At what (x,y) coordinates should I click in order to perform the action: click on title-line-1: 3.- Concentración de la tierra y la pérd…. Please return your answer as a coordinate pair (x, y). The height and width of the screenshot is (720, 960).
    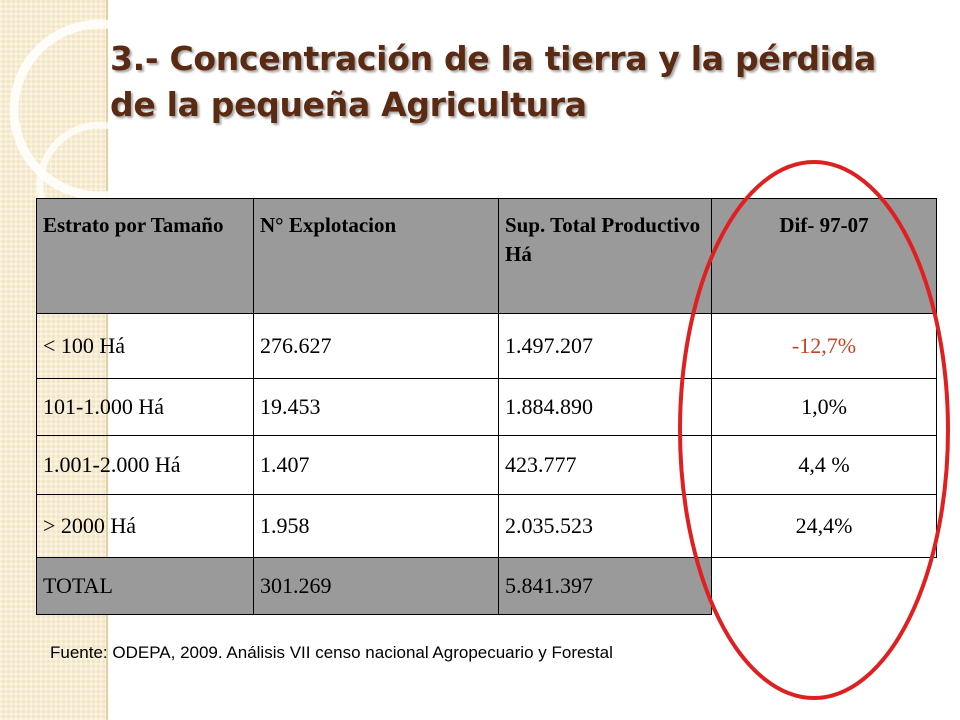
    Looking at the image, I should click on (493, 58).